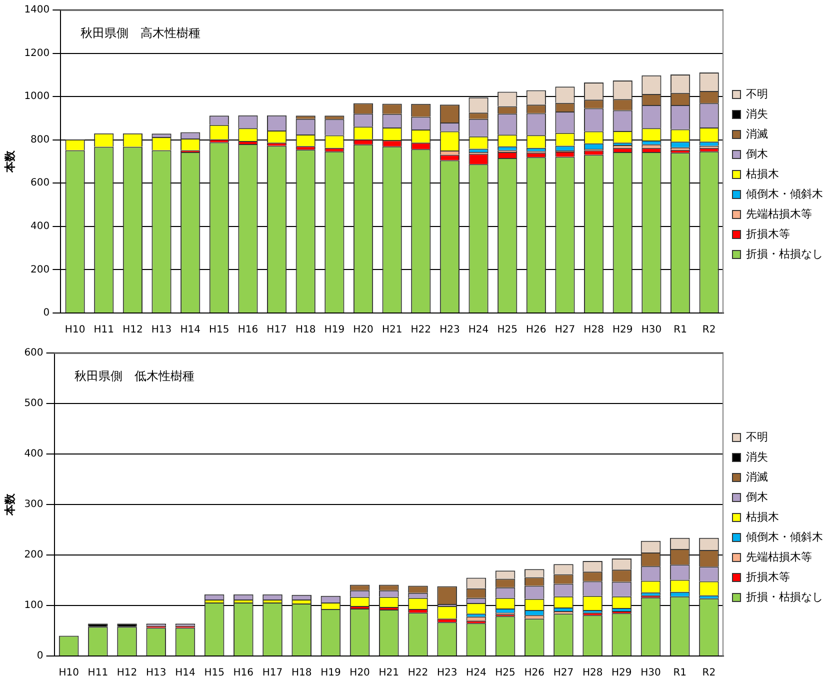 Image resolution: width=837 pixels, height=686 pixels. What do you see at coordinates (140, 33) in the screenshot?
I see `text: 秋田県側 高木性樹種` at bounding box center [140, 33].